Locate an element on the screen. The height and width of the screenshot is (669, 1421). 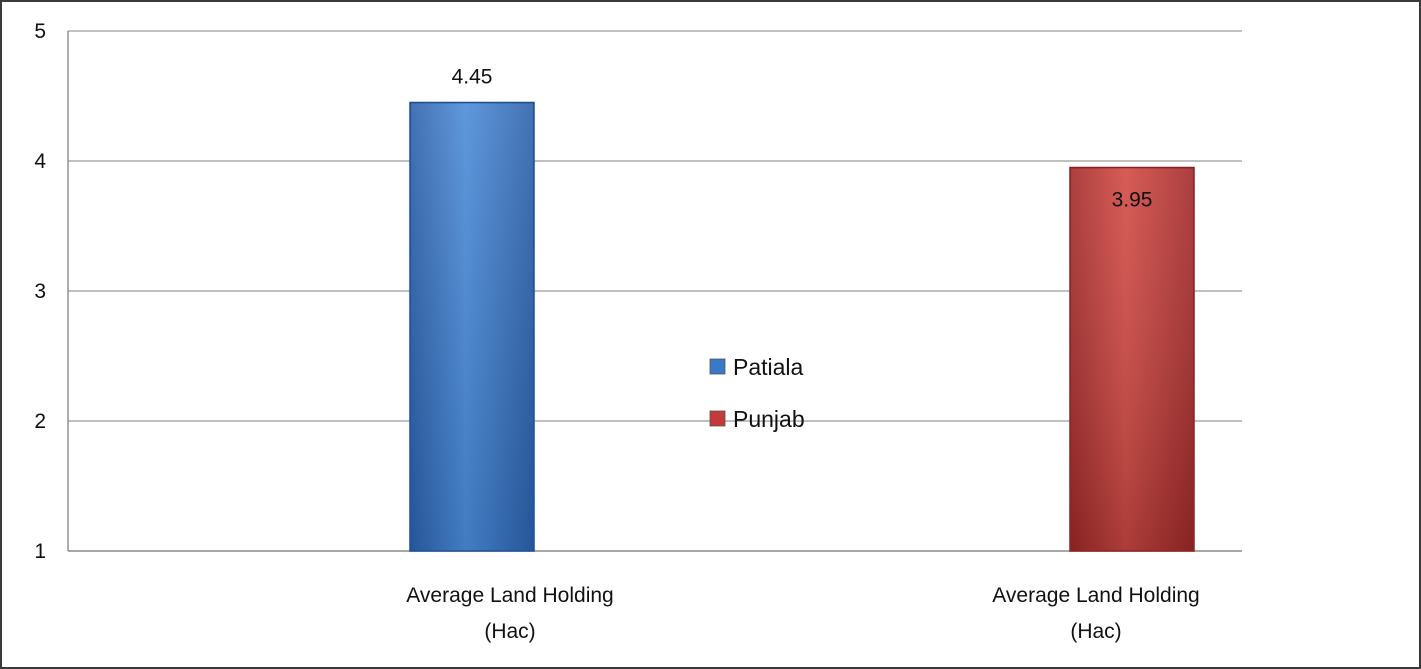
y-axis-tick-labels: 1 2 3 4 5 is located at coordinates (40, 291).